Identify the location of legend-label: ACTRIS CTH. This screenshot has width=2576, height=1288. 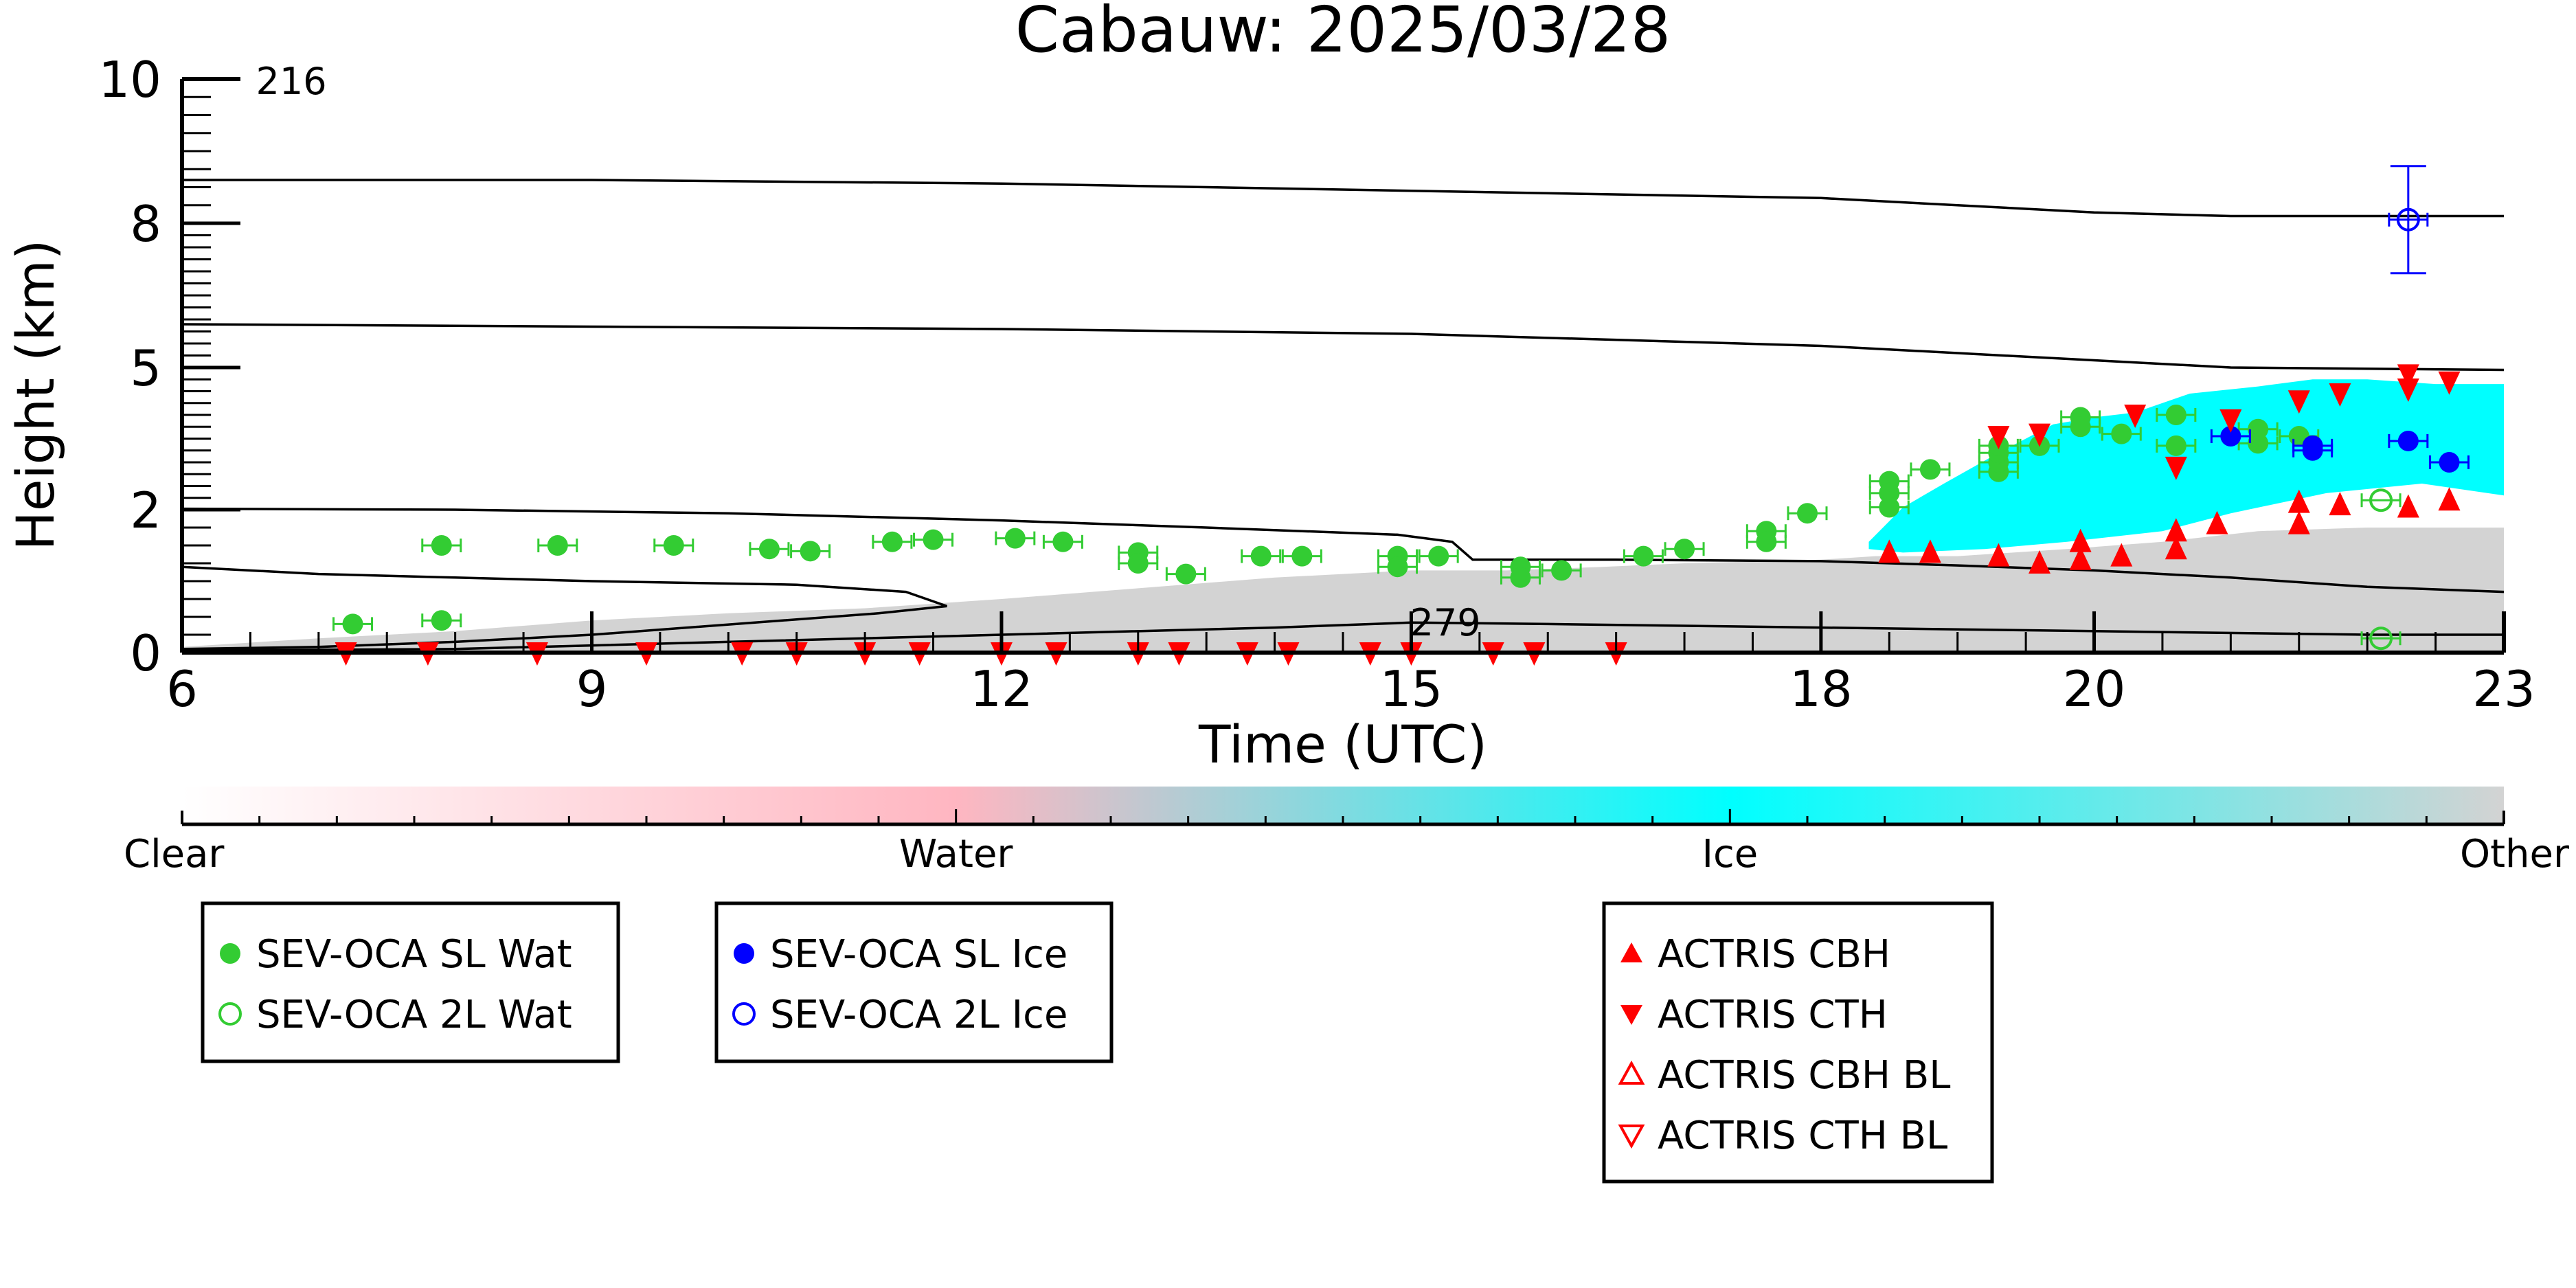
(1773, 1015).